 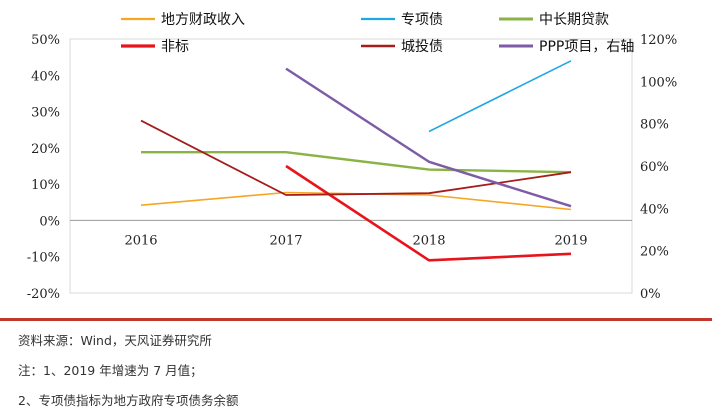 I want to click on legend-label: 中长期贷款, so click(x=574, y=20).